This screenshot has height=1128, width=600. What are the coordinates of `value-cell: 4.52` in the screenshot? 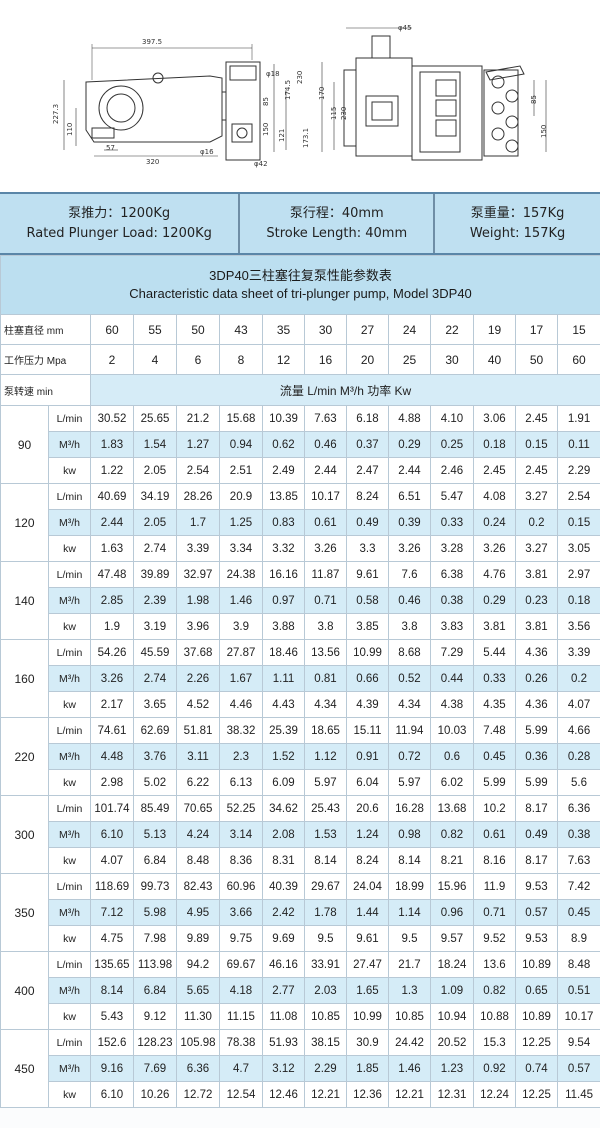 It's located at (198, 704).